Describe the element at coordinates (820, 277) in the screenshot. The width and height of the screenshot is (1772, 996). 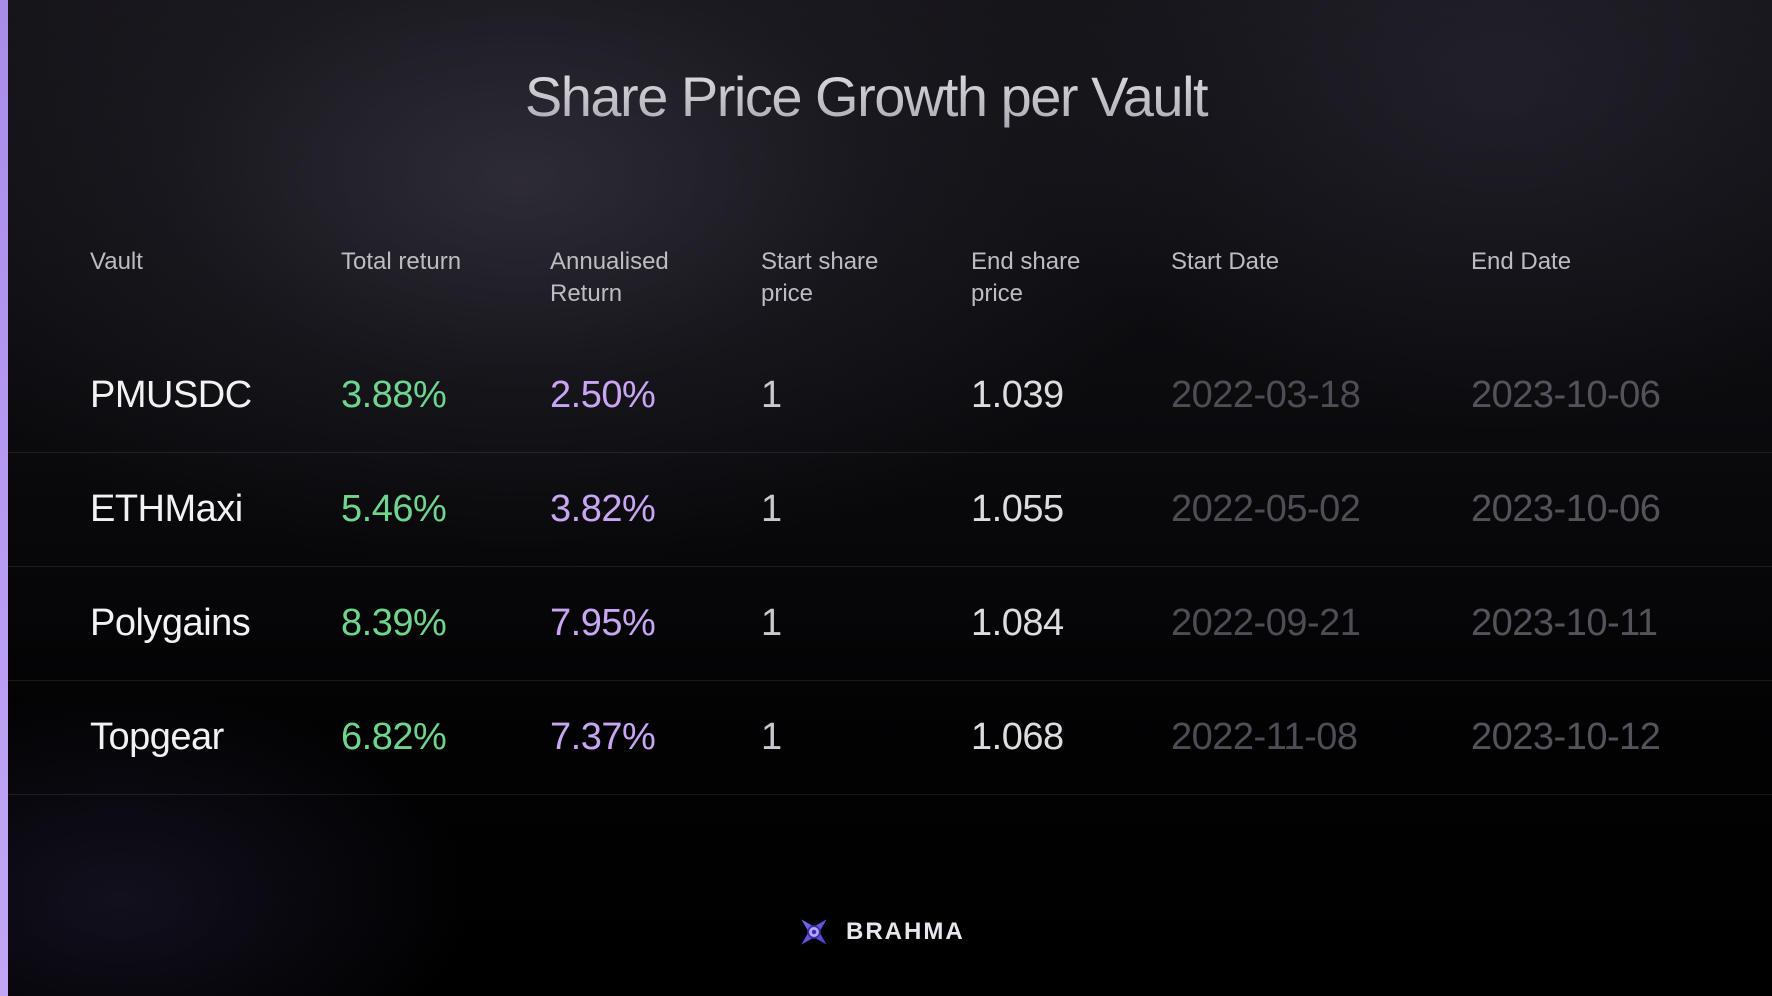
I see `header-start-share-price: Start share price` at that location.